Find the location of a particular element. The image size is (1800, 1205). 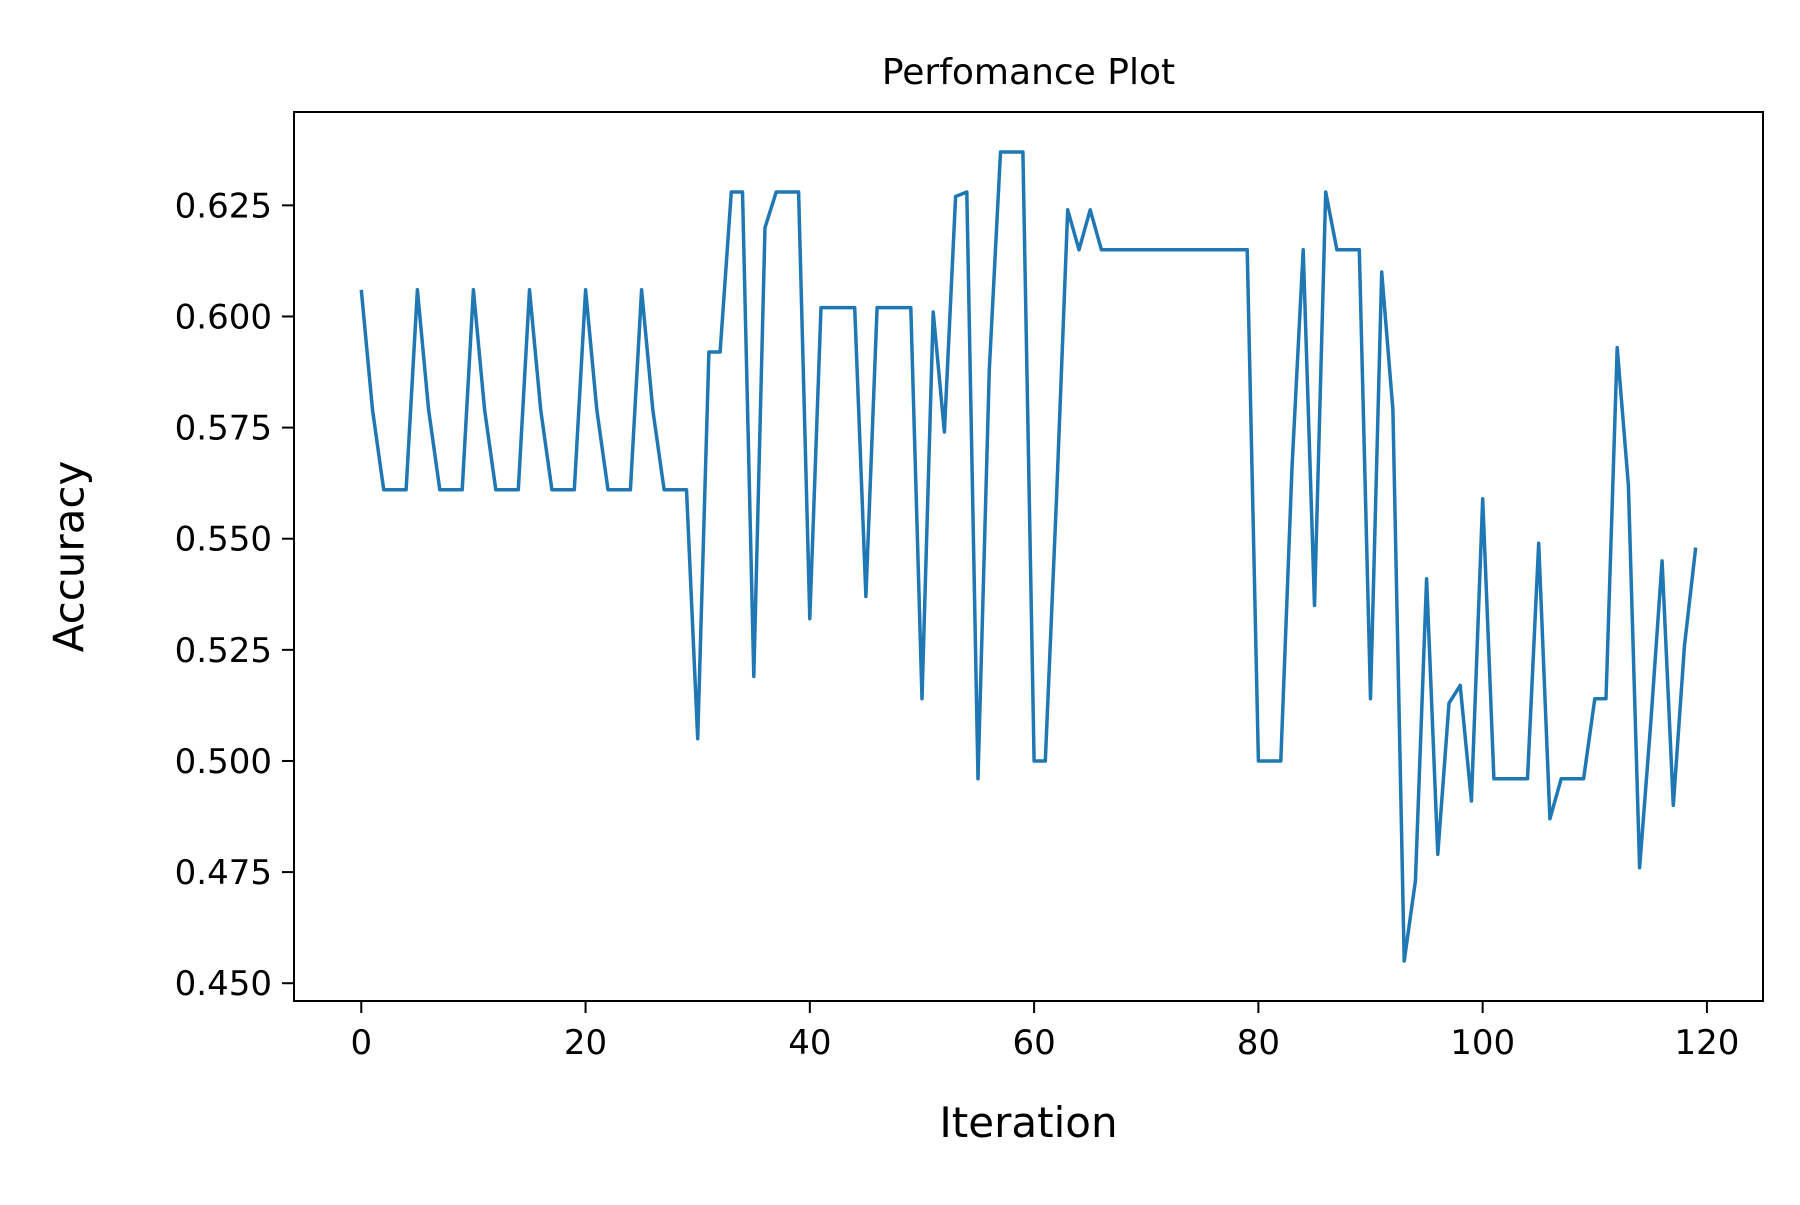

y-tick-label: 0.625 is located at coordinates (223, 206).